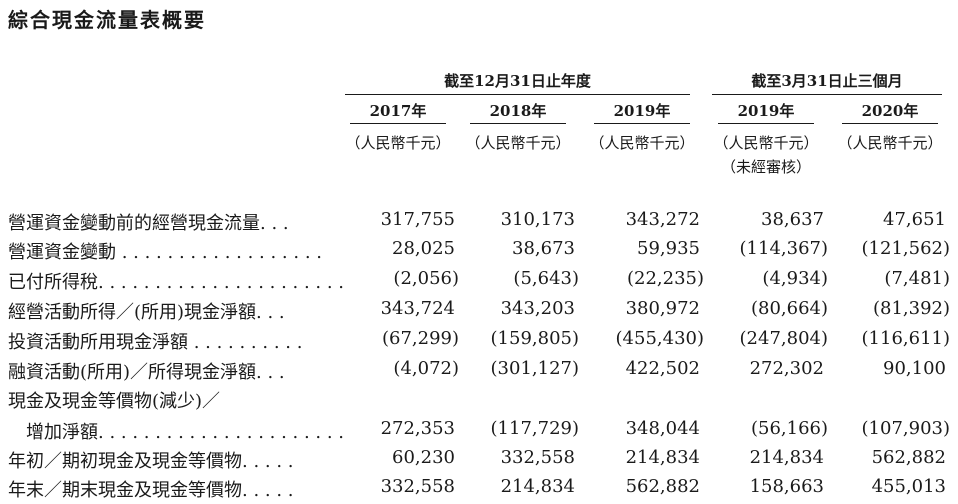 Image resolution: width=958 pixels, height=504 pixels. Describe the element at coordinates (662, 308) in the screenshot. I see `row-value: 380,972` at that location.